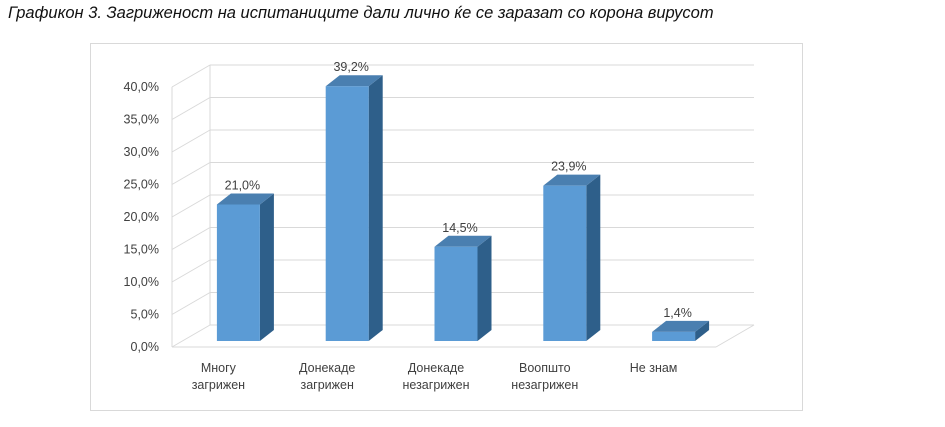 The image size is (945, 427). What do you see at coordinates (242, 186) in the screenshot?
I see `data-label: 21,0%` at bounding box center [242, 186].